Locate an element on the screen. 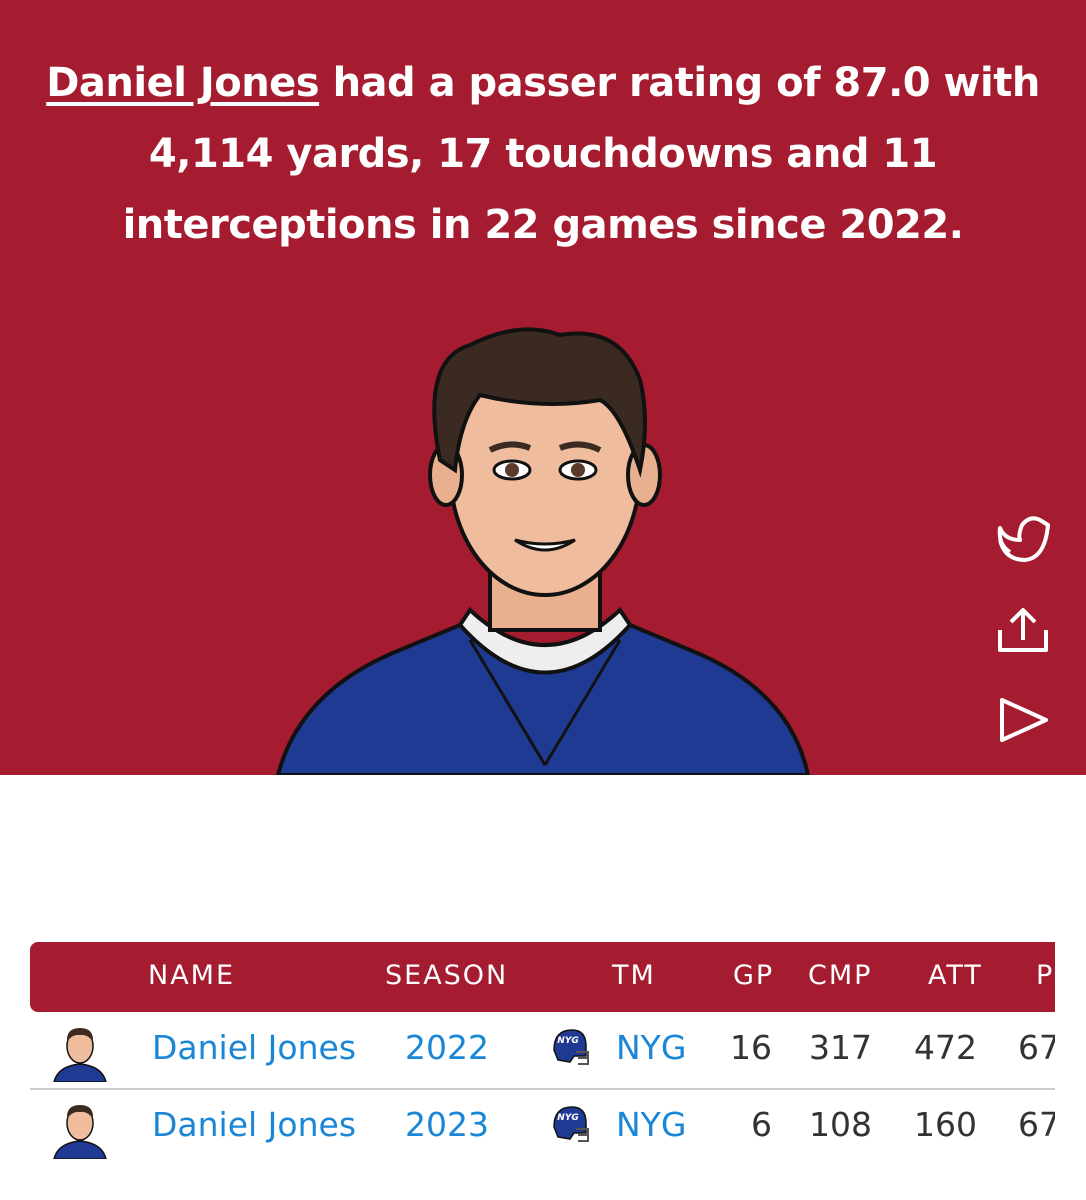 This screenshot has width=1086, height=1200. row-separator is located at coordinates (542, 1089).